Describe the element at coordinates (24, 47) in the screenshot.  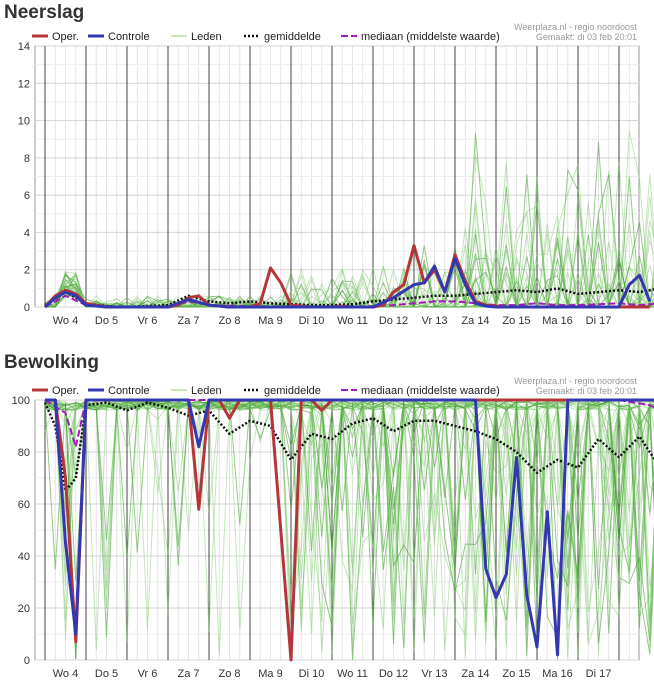
I see `y-tick-label: 14` at that location.